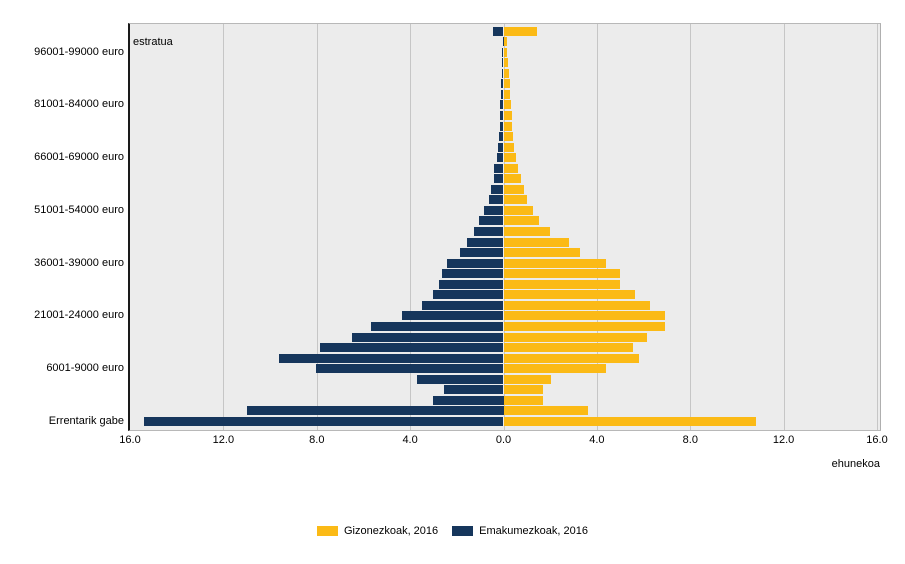 Image resolution: width=905 pixels, height=564 pixels. I want to click on legend: Gizonezkoak, 2016 Emakumezkoak, 2016, so click(452, 531).